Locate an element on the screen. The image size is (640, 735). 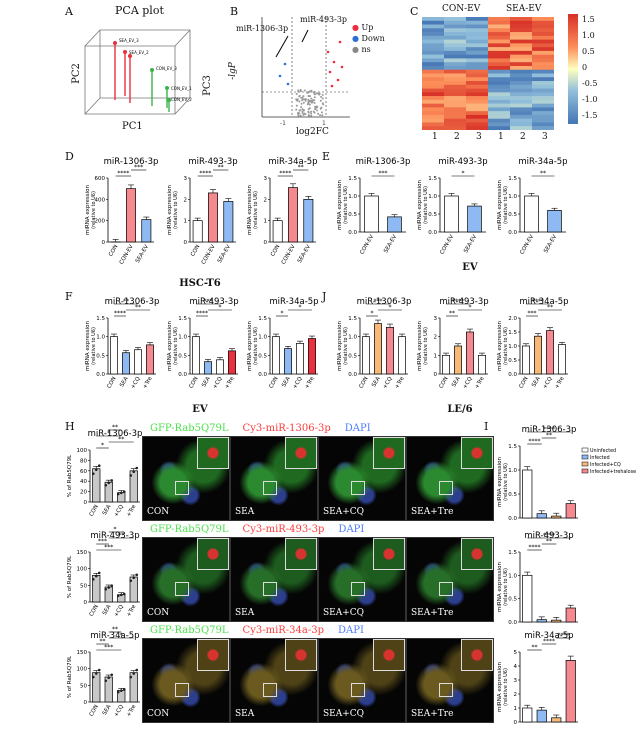
y-tick-label: 50 is located at coordinates (83, 686).